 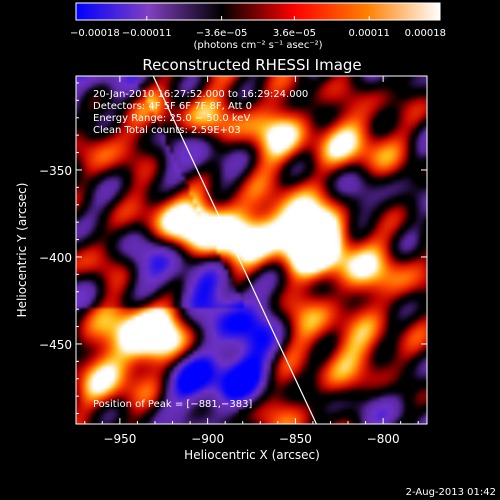 I want to click on info-line-time: 20-Jan-2010 16:27:52.000 to 16:29:24.000, so click(x=200, y=94).